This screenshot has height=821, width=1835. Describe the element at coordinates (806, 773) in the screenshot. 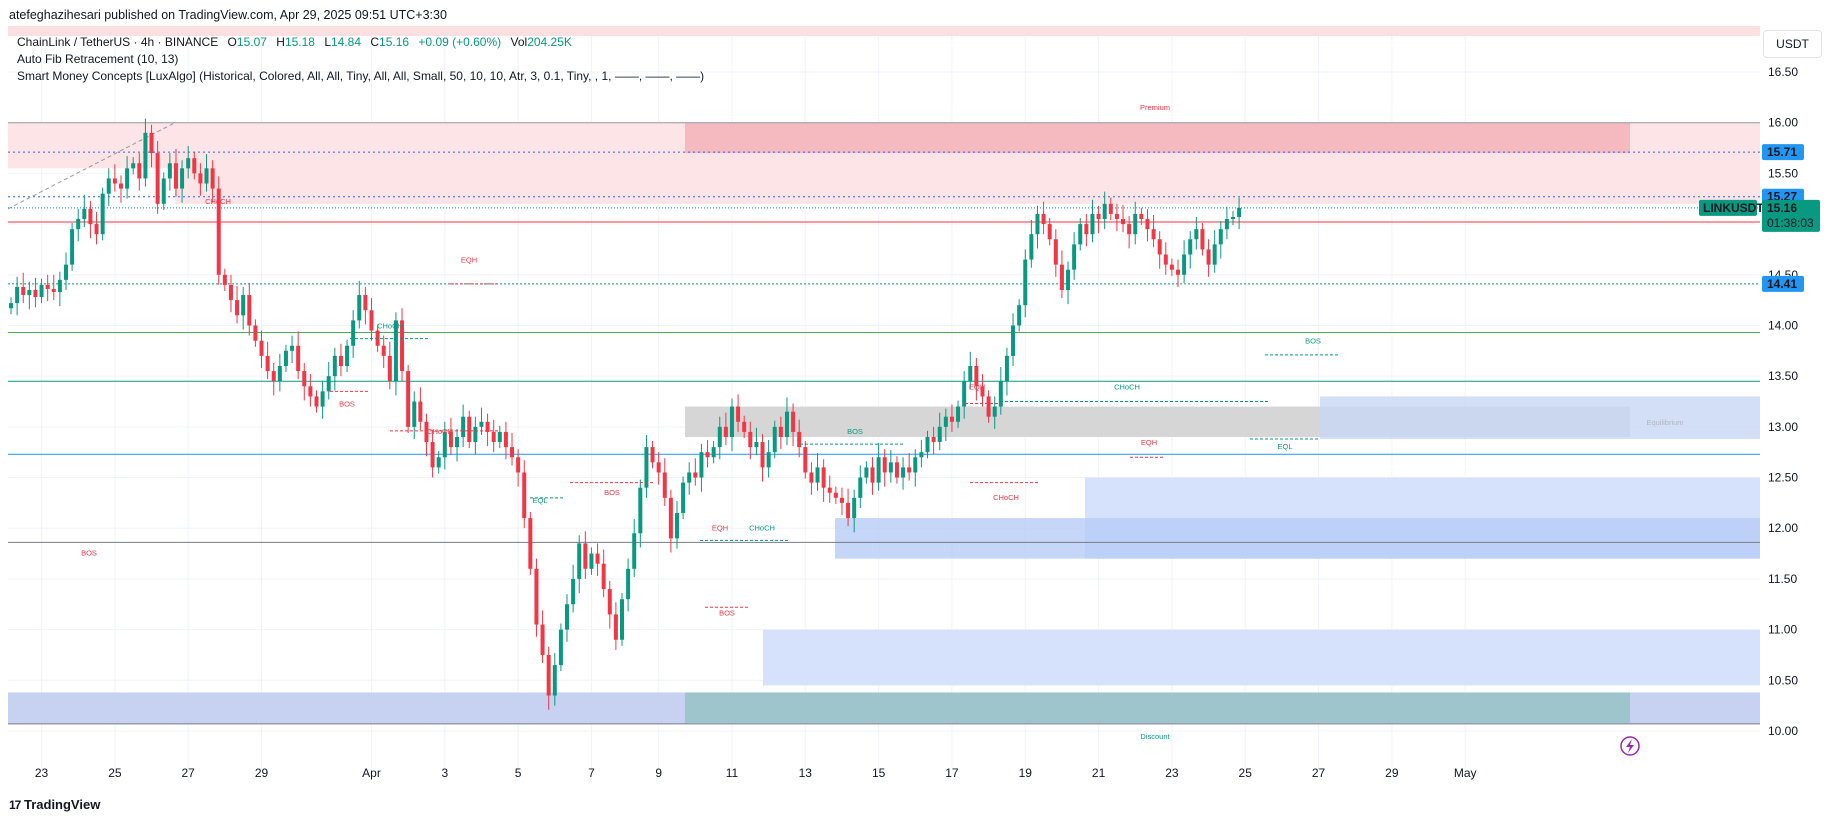

I see `time-tick: 13` at that location.